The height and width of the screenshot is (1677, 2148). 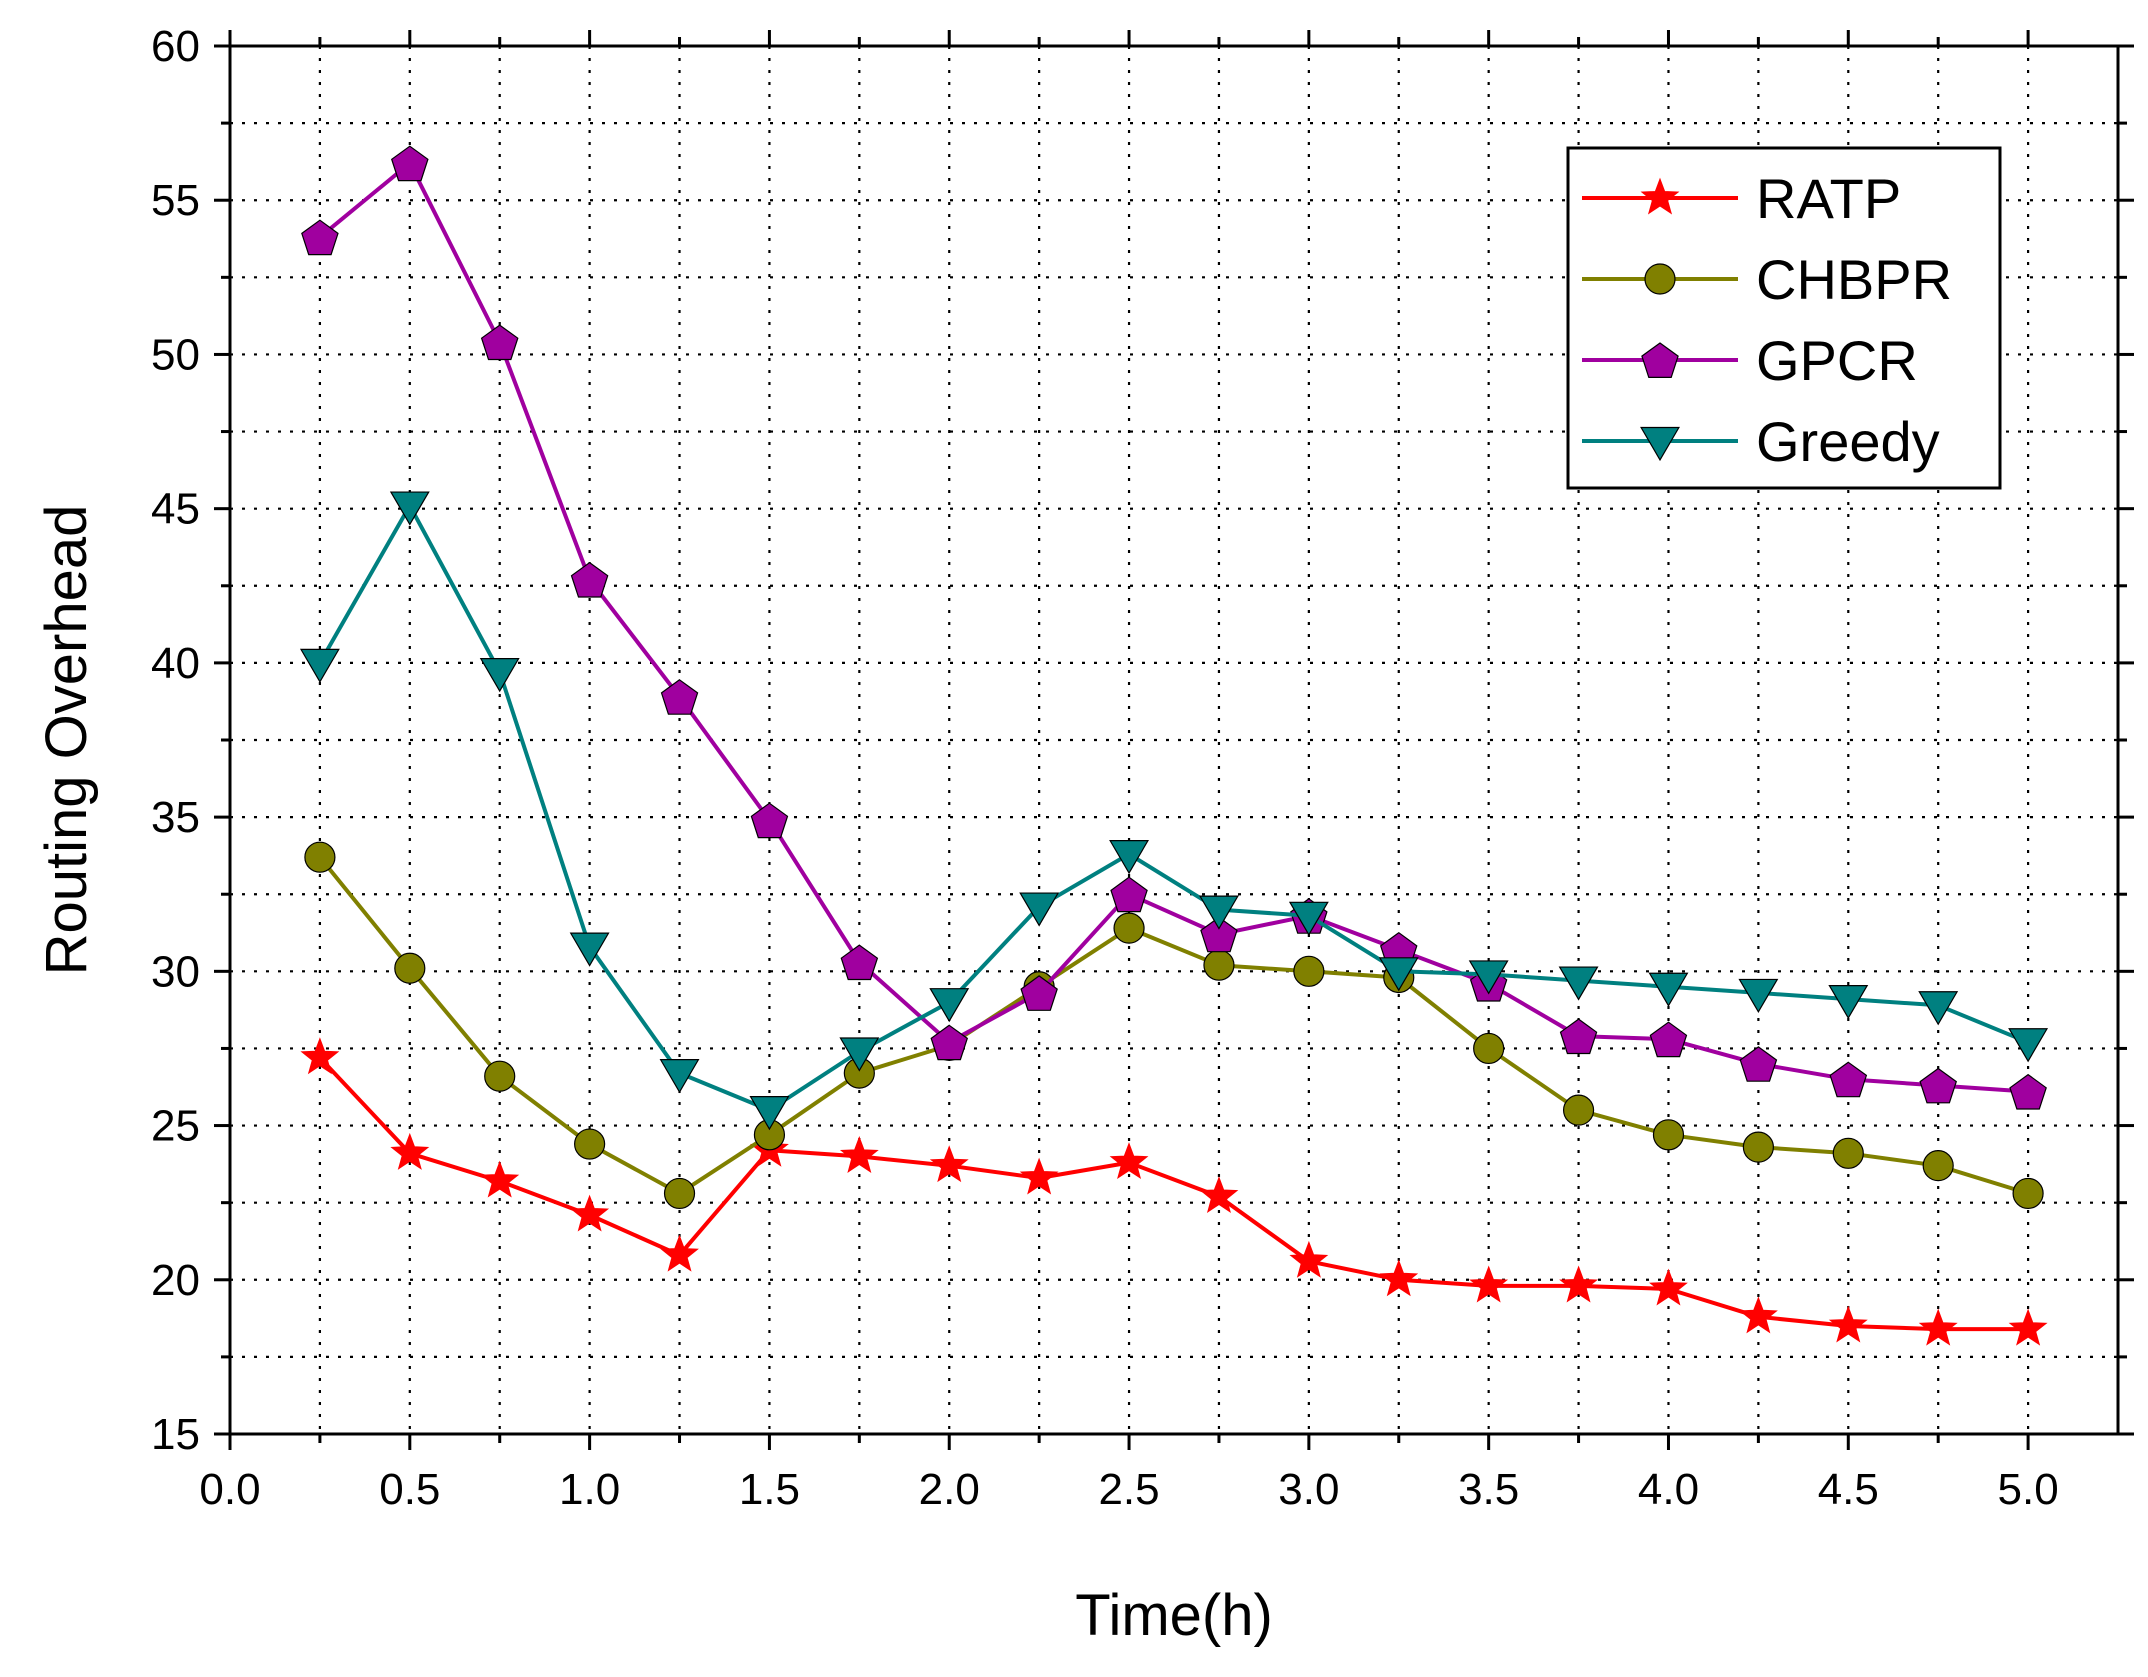 What do you see at coordinates (1128, 1489) in the screenshot?
I see `x-tick-label: 2.5` at bounding box center [1128, 1489].